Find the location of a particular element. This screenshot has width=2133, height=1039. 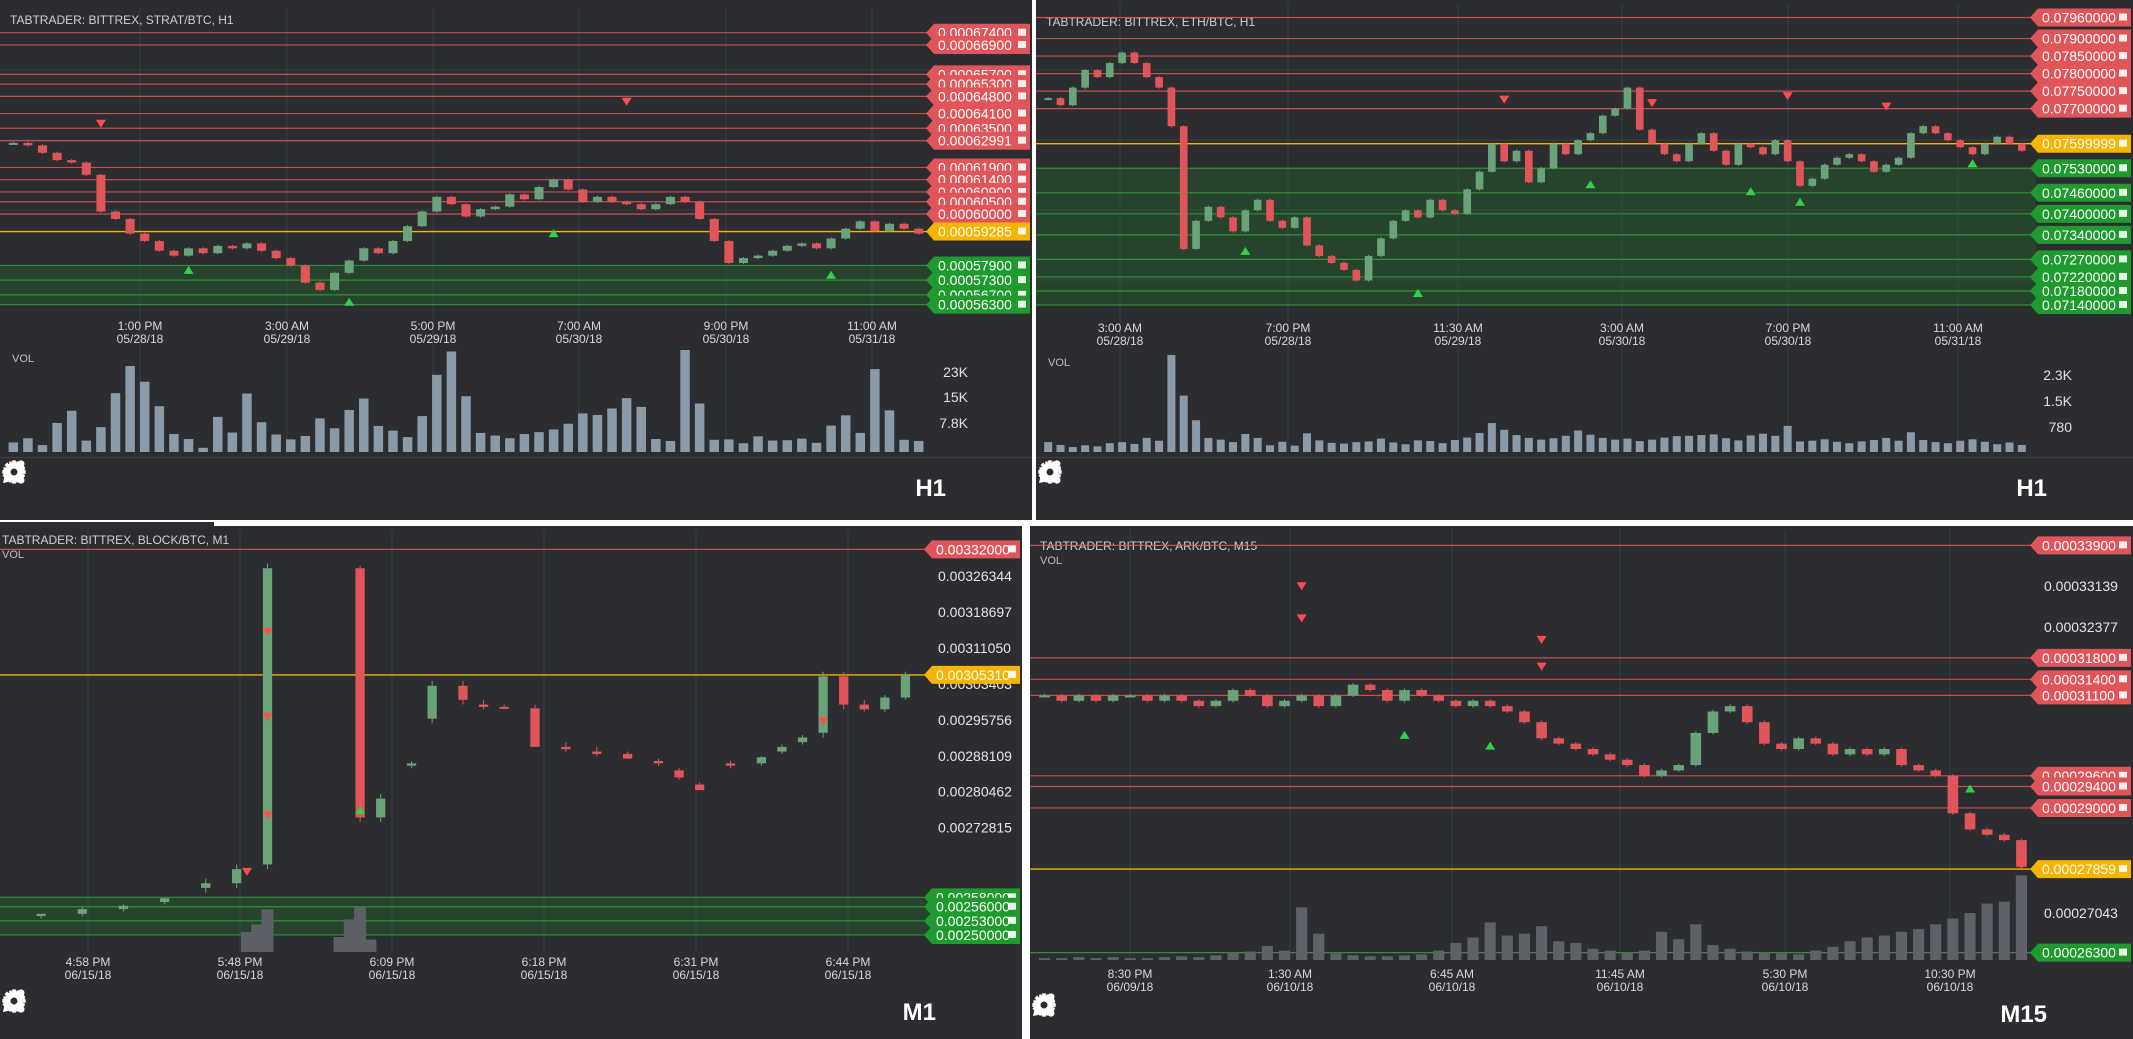

sell-price-tag is located at coordinates (972, 549).